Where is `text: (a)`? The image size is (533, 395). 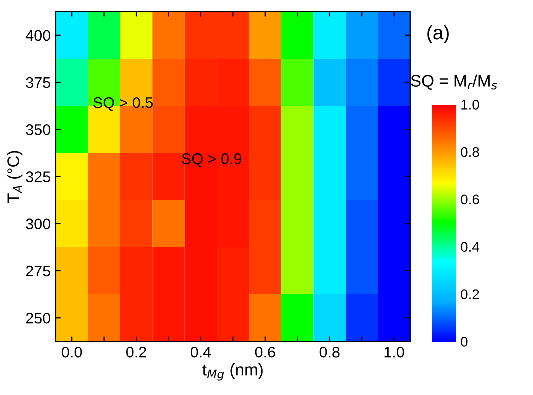 text: (a) is located at coordinates (438, 34).